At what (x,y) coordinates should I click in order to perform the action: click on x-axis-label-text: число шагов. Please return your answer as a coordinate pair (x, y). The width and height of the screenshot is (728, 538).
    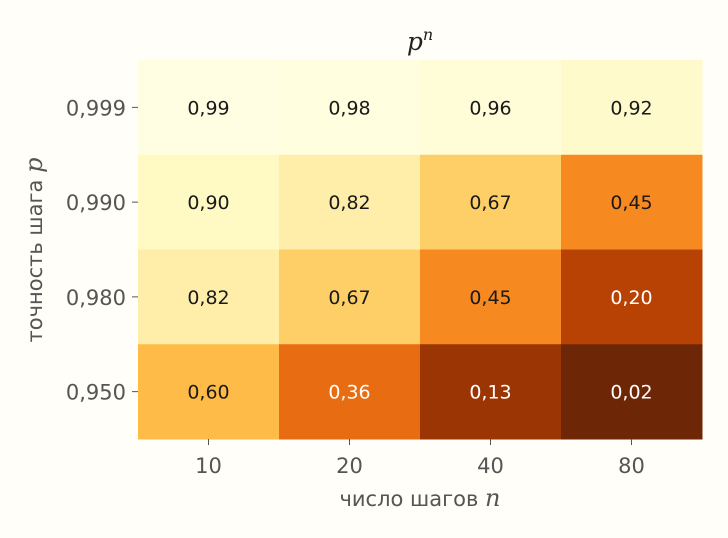
    Looking at the image, I should click on (408, 499).